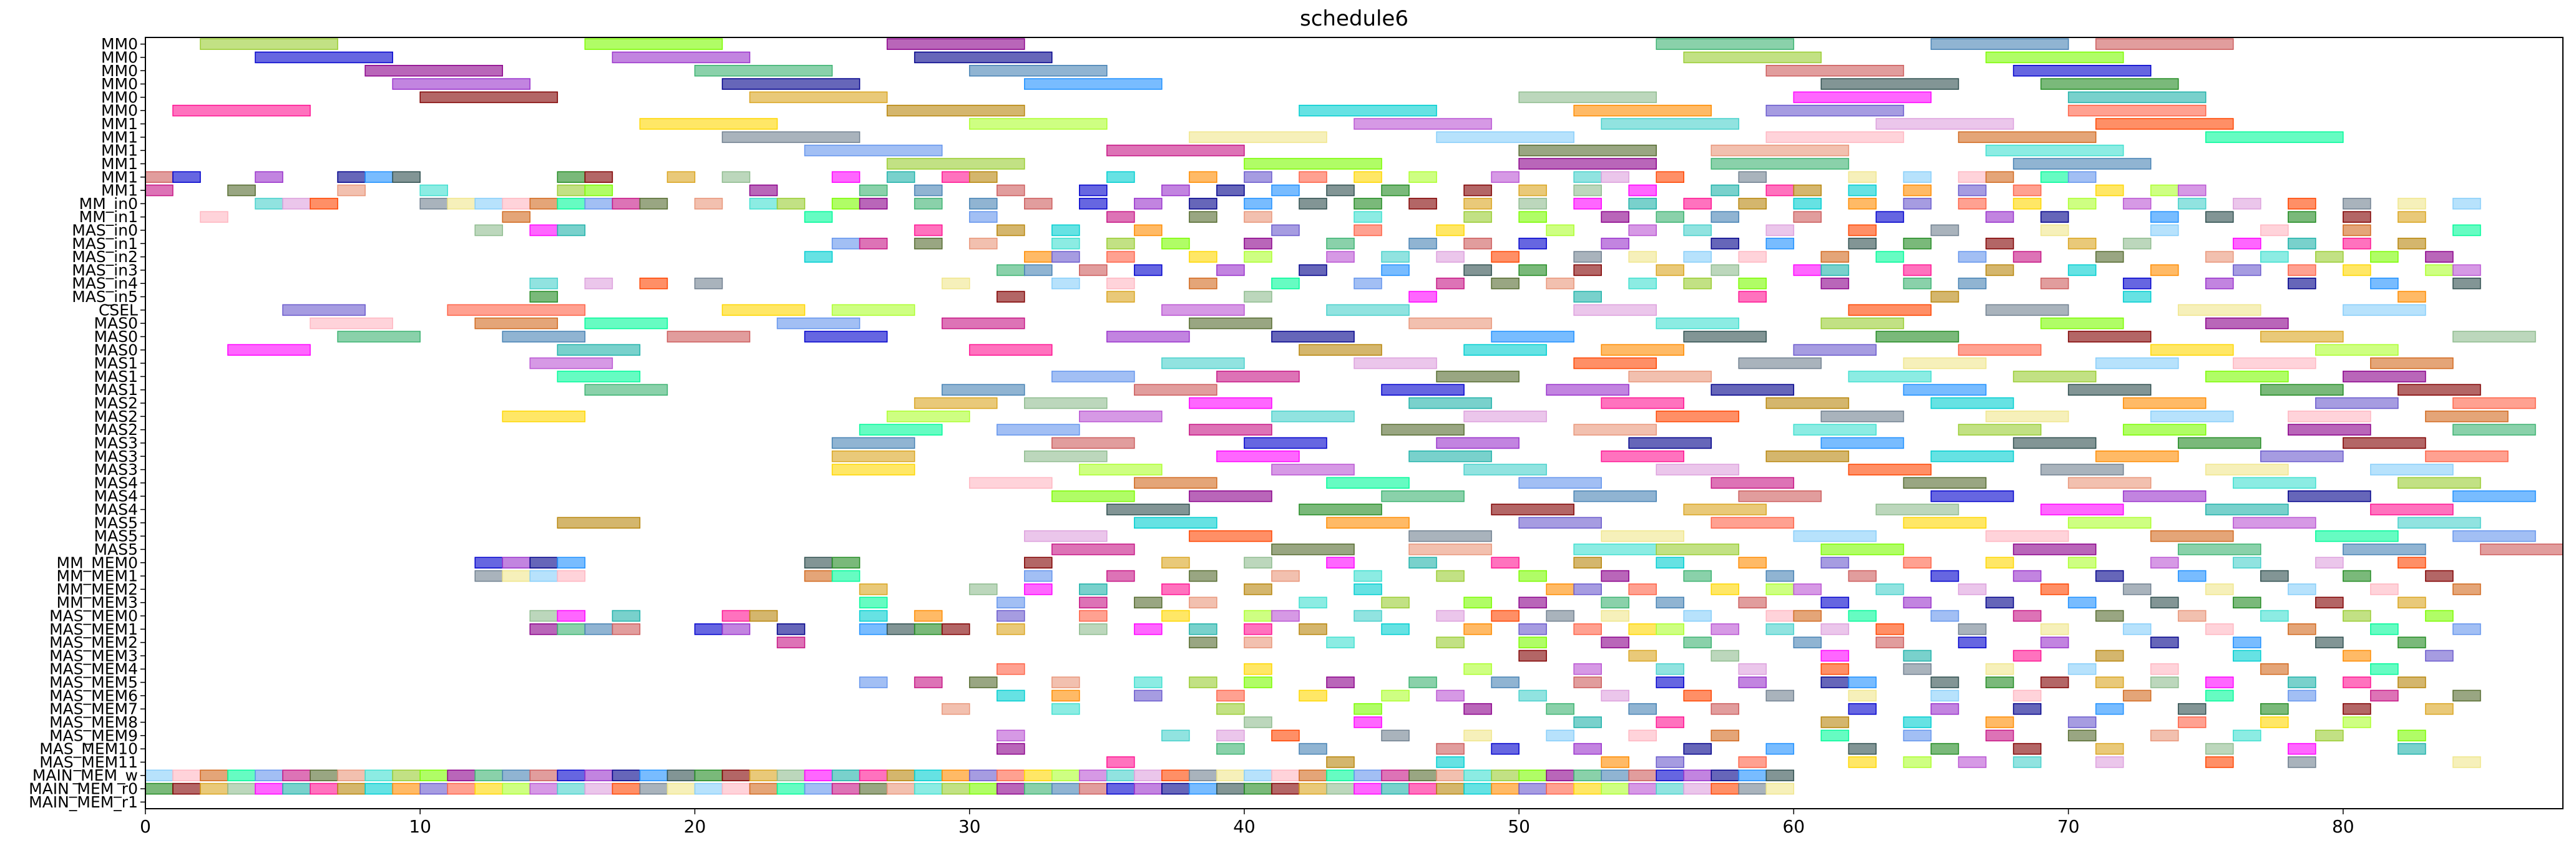 The image size is (2576, 853). I want to click on y-tick-label: MM1, so click(119, 137).